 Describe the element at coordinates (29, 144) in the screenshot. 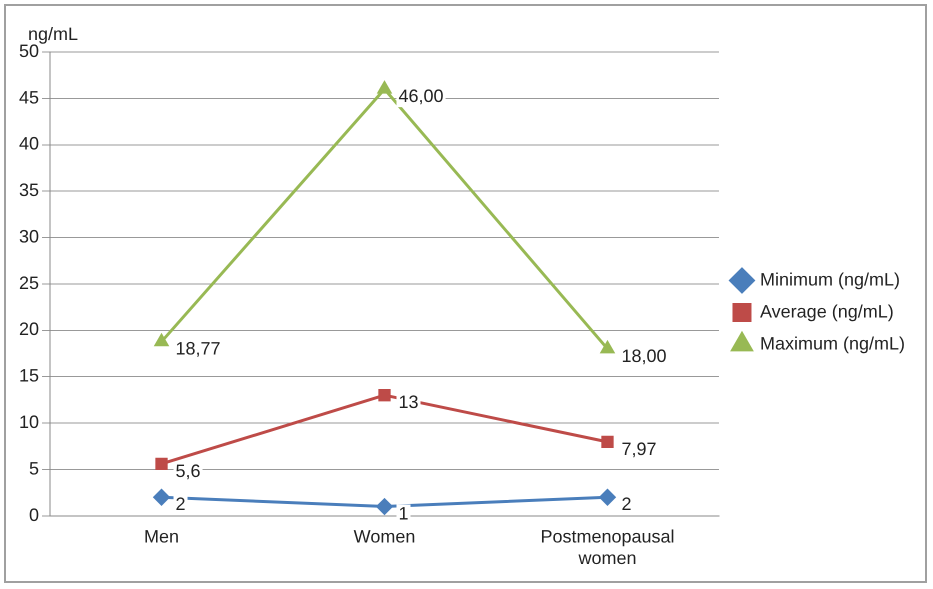

I see `y-tick-label: 40` at that location.